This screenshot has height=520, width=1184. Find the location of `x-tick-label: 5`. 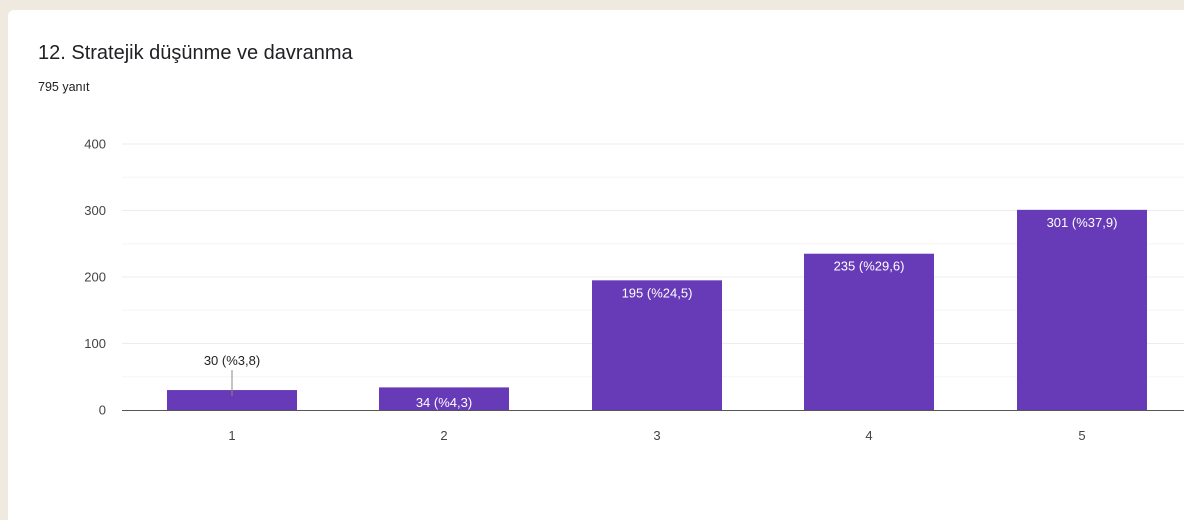

x-tick-label: 5 is located at coordinates (1081, 435).